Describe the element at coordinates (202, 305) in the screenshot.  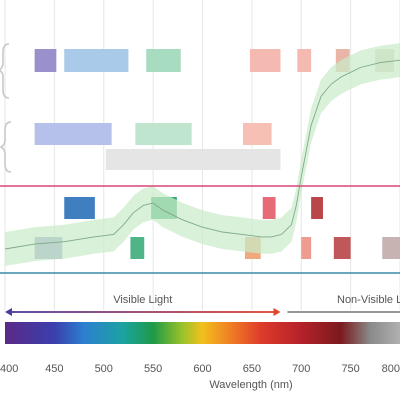
I see `range-arrows: Visible Light Non-Visible L` at that location.